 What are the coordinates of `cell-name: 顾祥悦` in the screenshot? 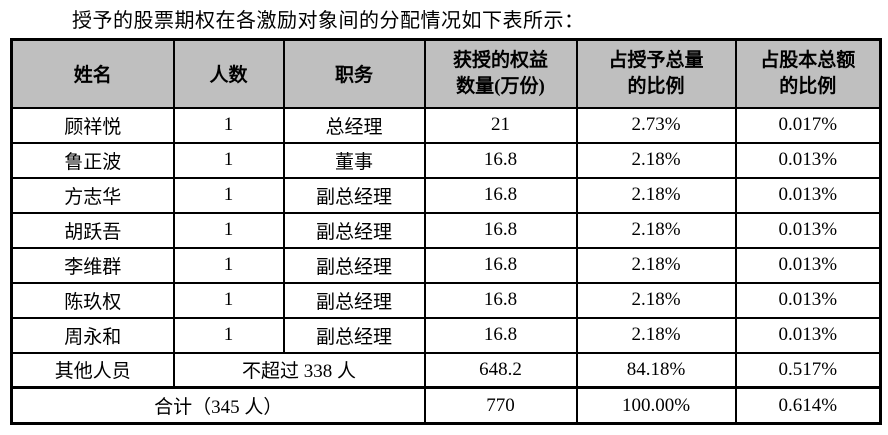 It's located at (92, 125).